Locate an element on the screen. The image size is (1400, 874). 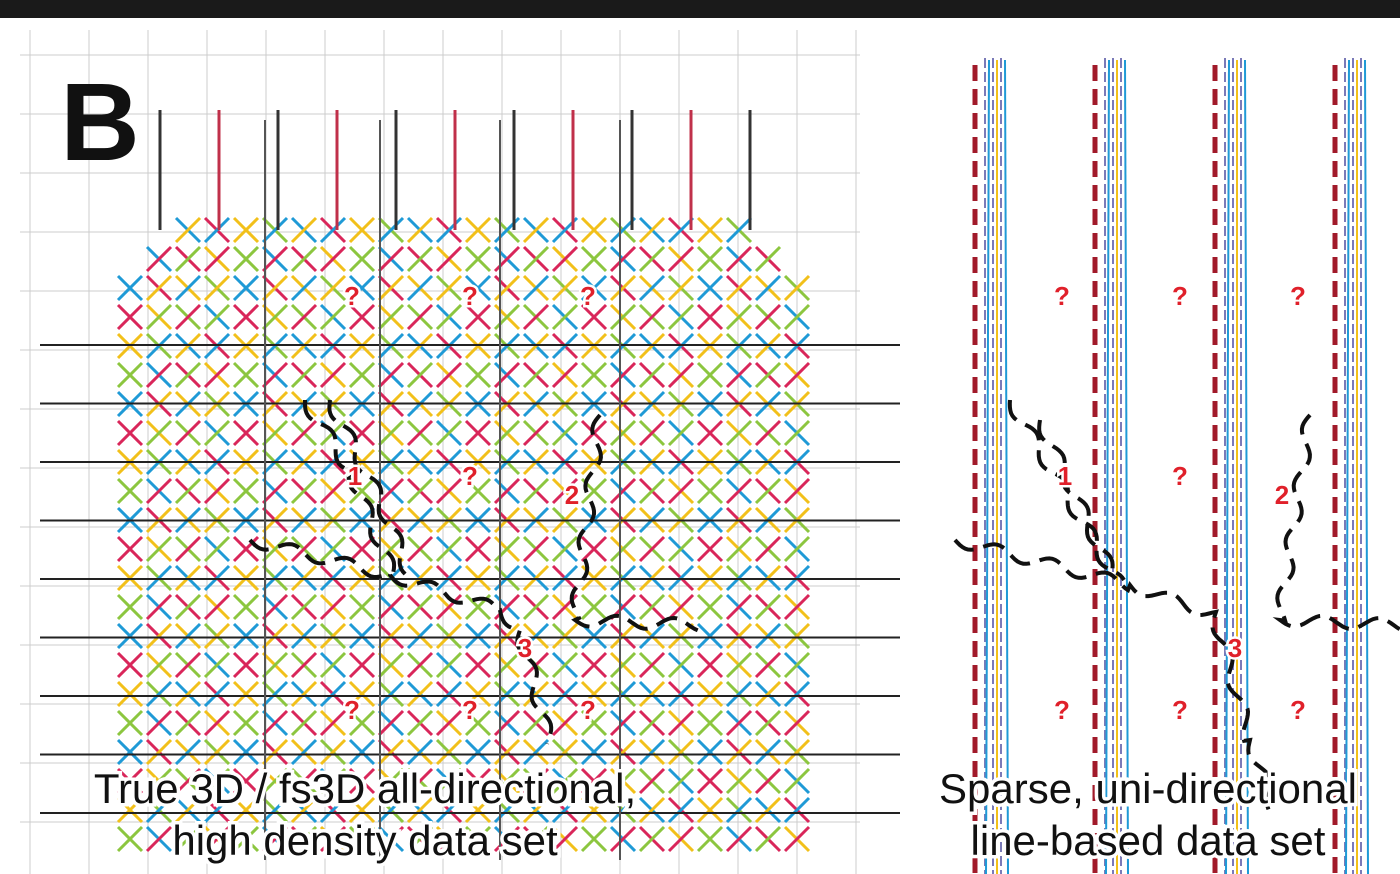
top-bar is located at coordinates (700, 9).